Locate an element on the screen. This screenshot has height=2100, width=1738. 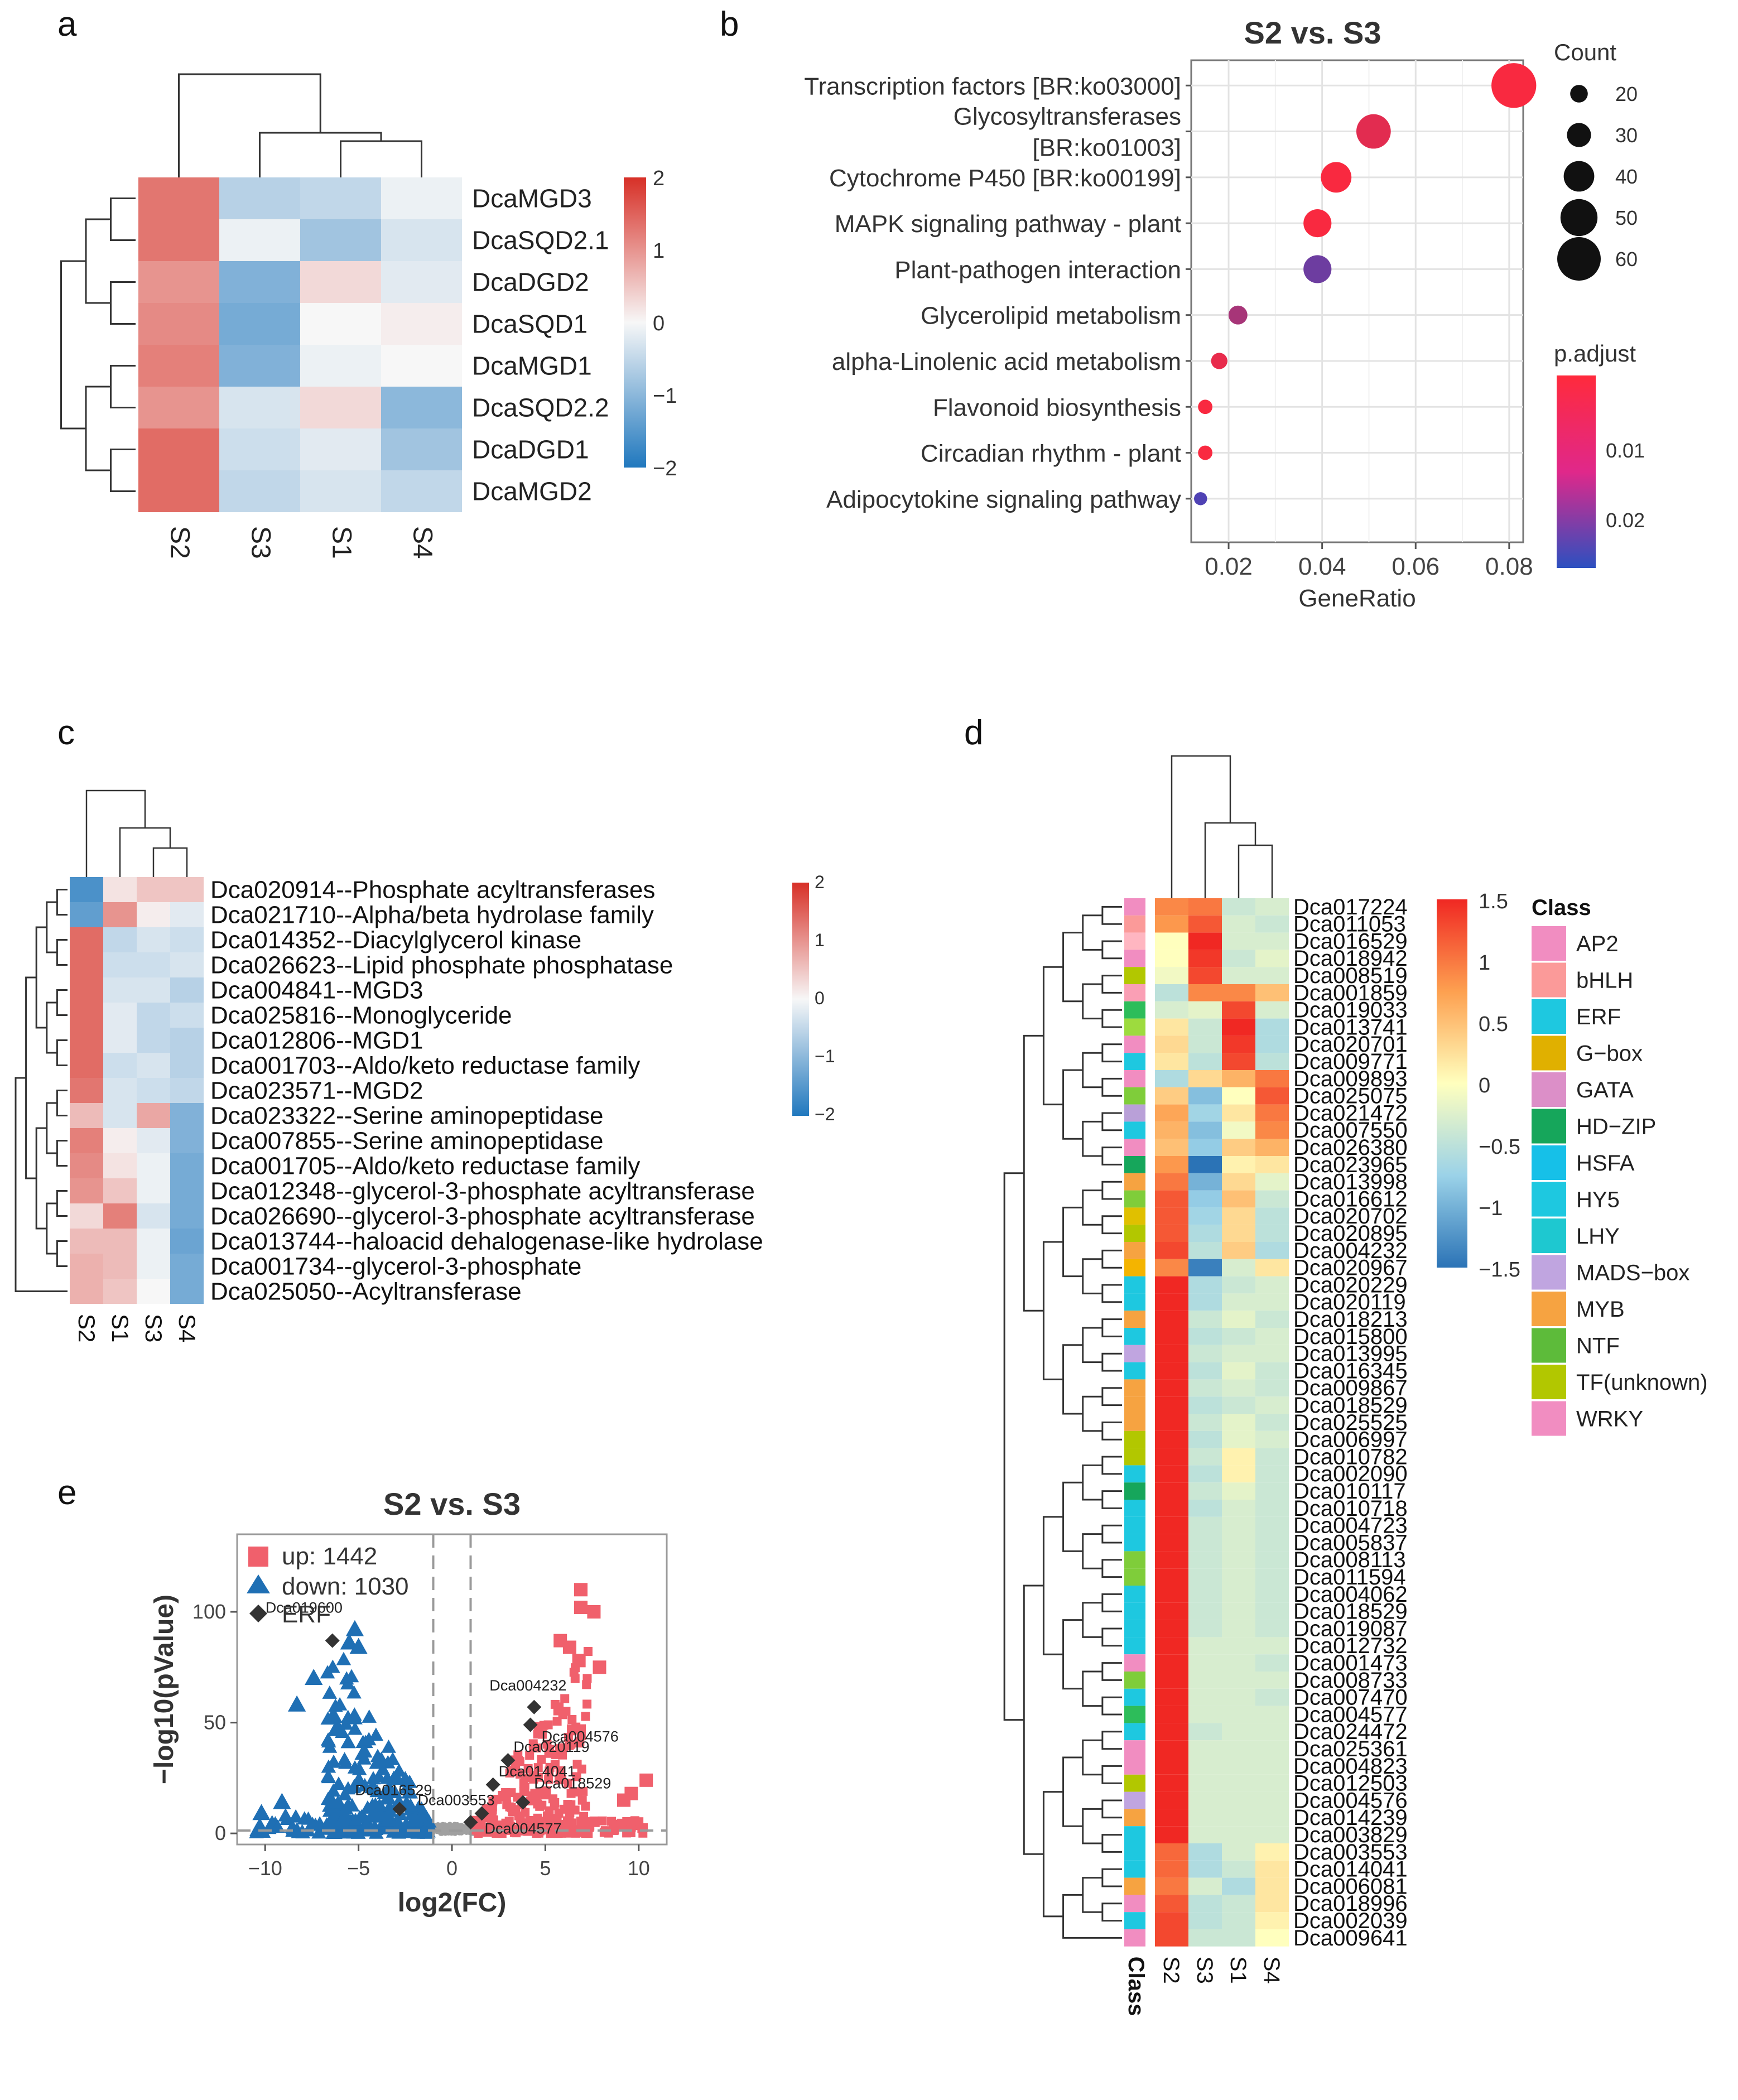
erf-point is located at coordinates (492, 1785).